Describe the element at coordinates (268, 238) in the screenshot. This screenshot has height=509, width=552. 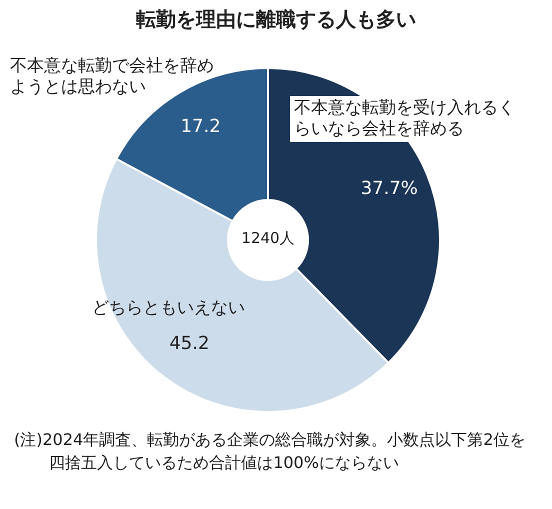
I see `center-label: 1240人` at that location.